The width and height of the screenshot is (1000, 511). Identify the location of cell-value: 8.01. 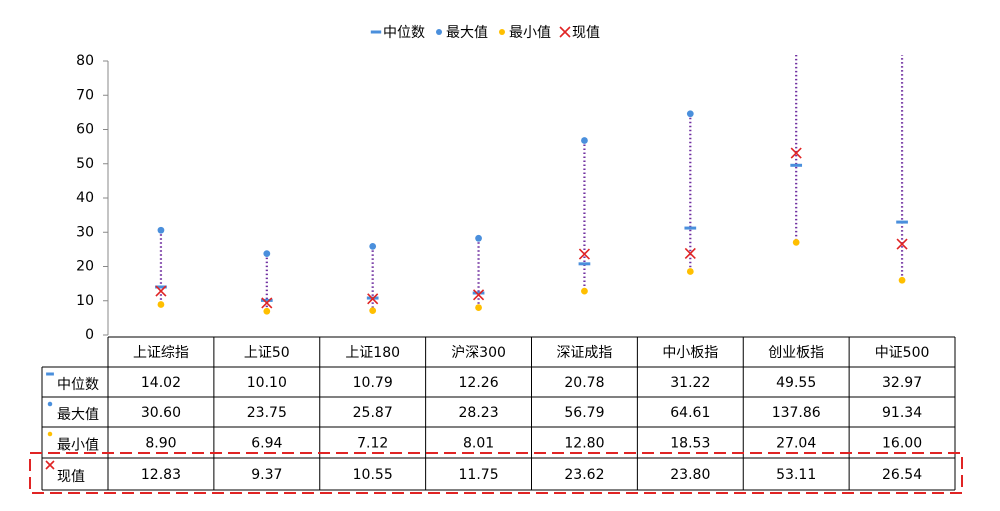
(478, 444).